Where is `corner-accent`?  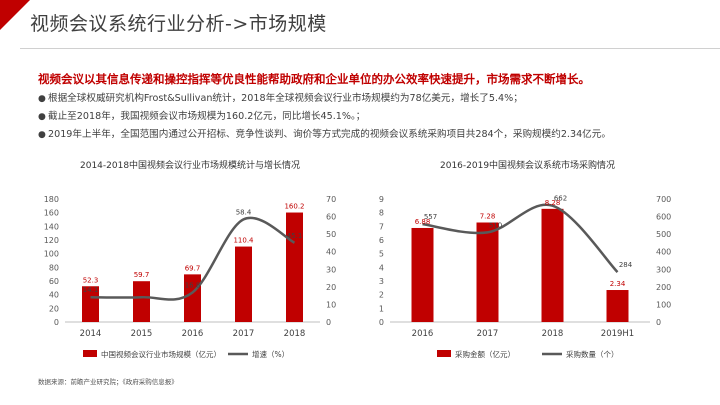 corner-accent is located at coordinates (15, 15).